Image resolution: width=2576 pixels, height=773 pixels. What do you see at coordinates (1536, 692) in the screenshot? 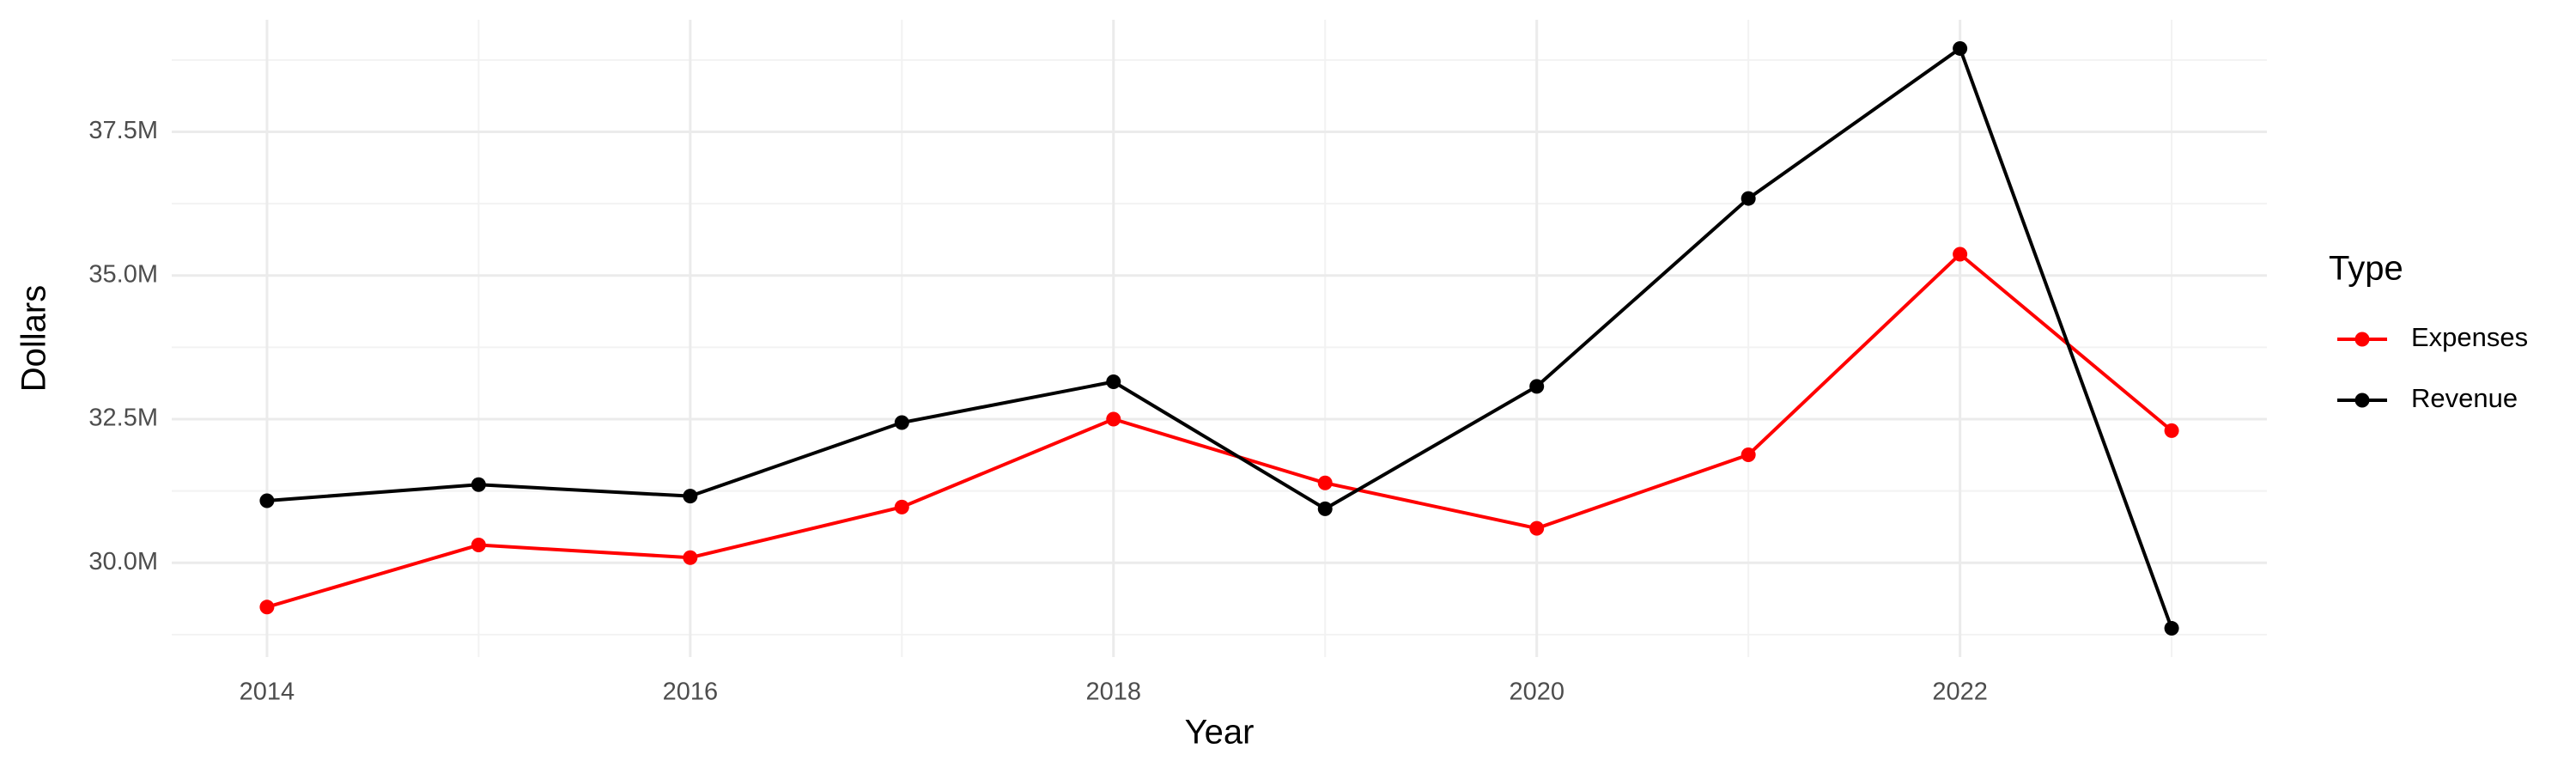
I see `x-tick-label: 2020` at bounding box center [1536, 692].